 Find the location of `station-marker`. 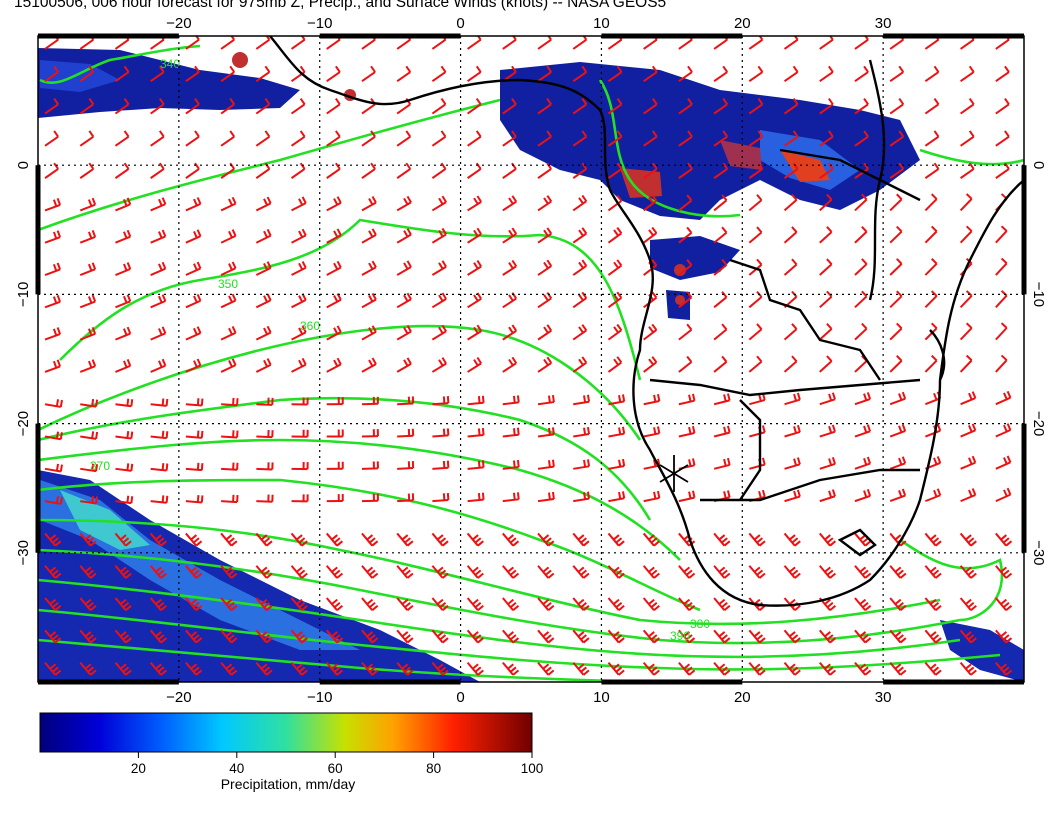

station-marker is located at coordinates (674, 473).